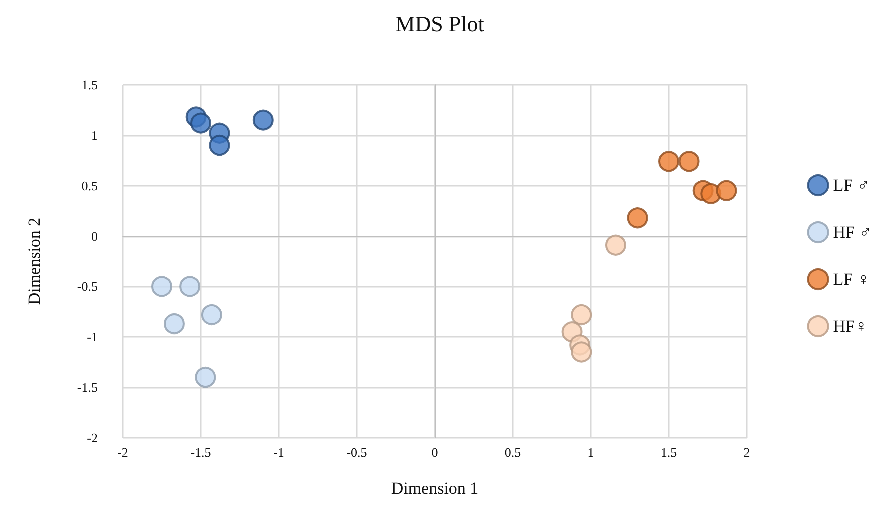  Describe the element at coordinates (357, 452) in the screenshot. I see `x-tick-label: -0.5` at that location.